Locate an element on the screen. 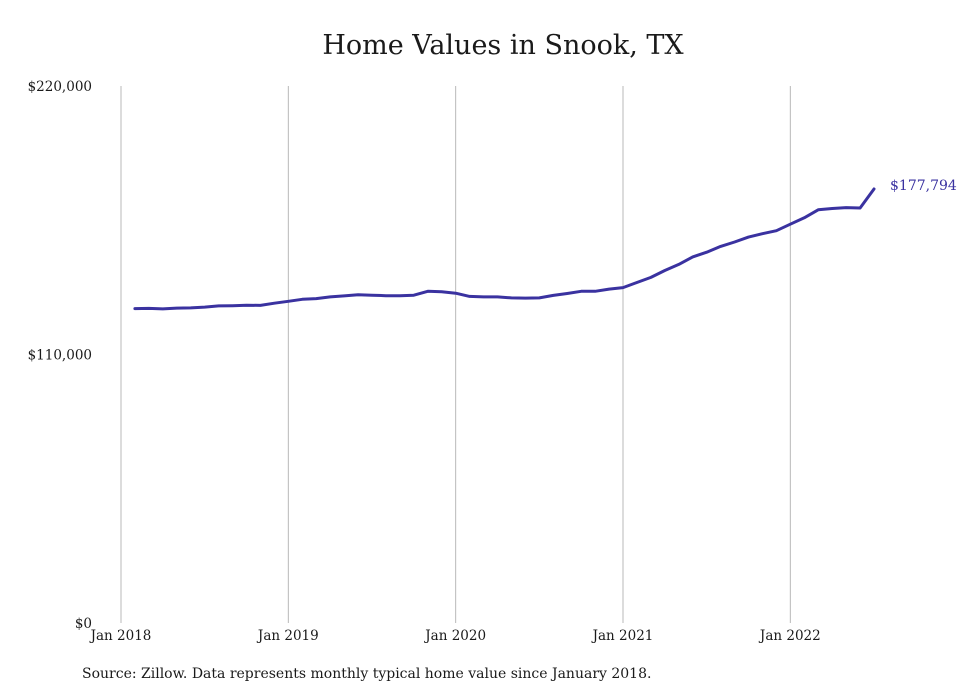 The width and height of the screenshot is (980, 699). end-value-label: $177,794 is located at coordinates (923, 186).